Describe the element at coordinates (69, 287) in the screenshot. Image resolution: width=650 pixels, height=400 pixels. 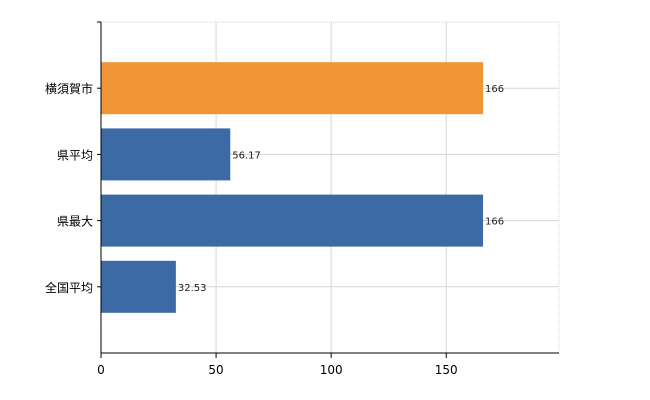
I see `category-label-3: 全国平均` at that location.